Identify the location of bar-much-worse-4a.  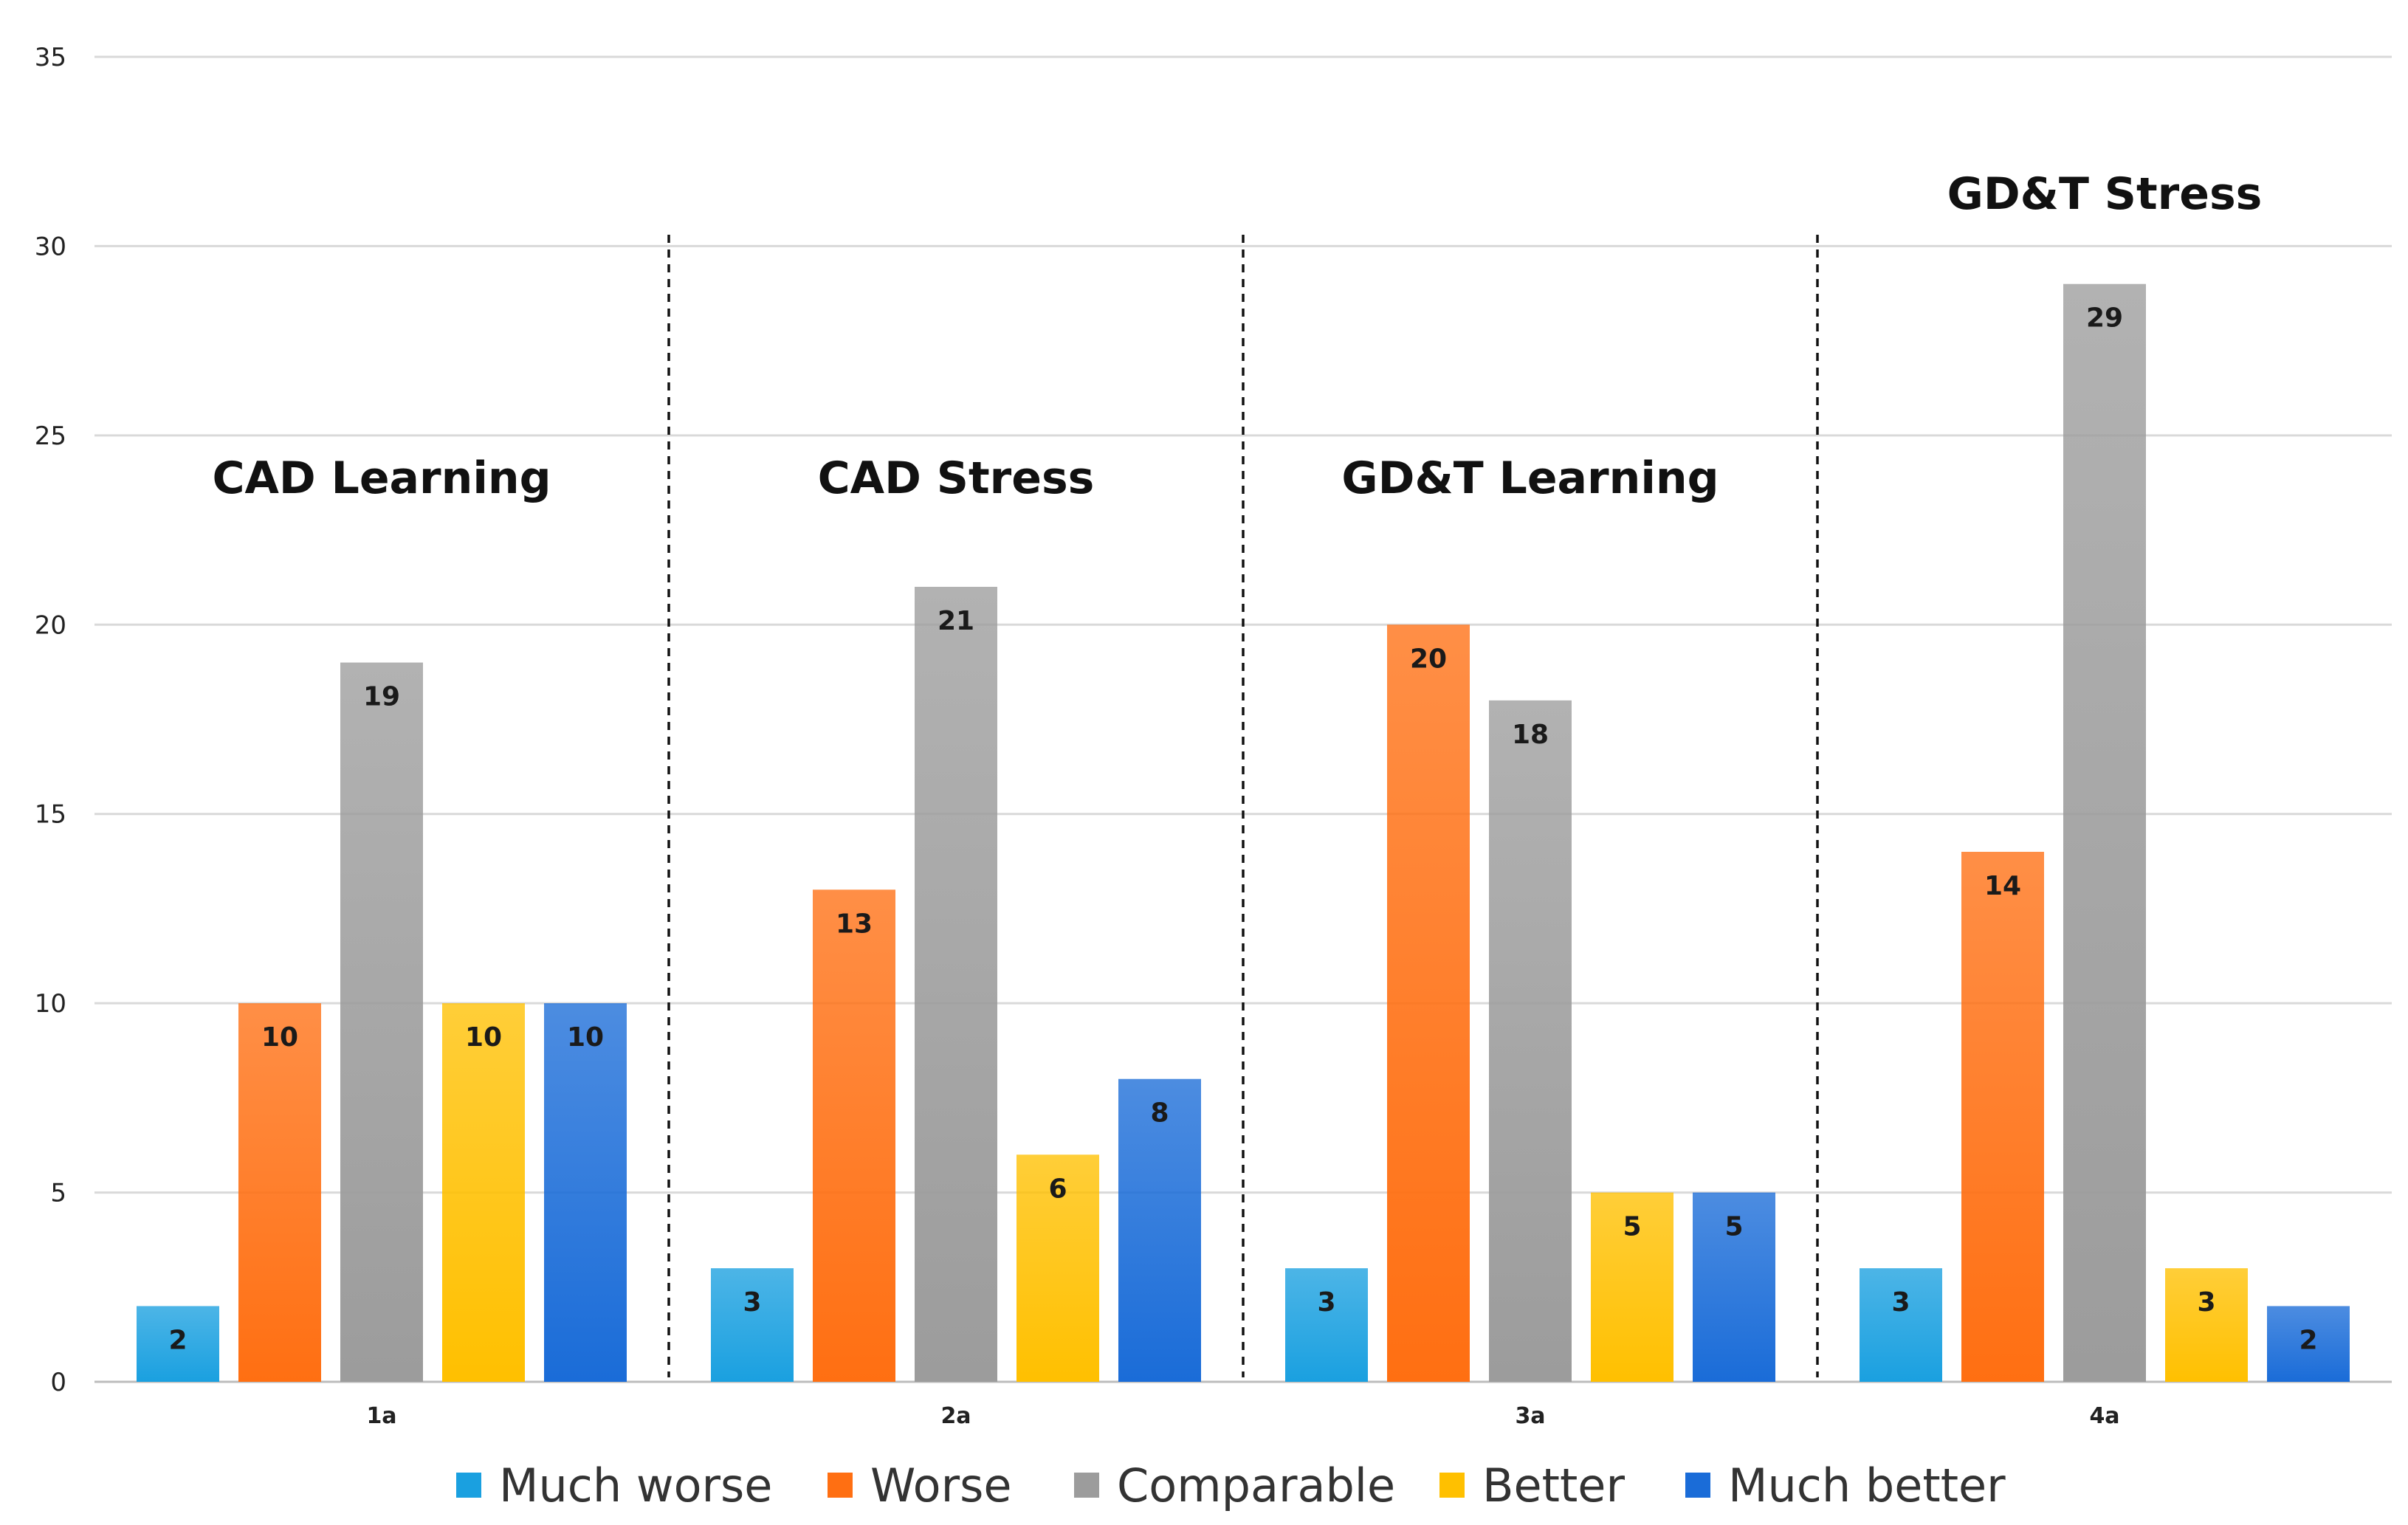
(1901, 1325).